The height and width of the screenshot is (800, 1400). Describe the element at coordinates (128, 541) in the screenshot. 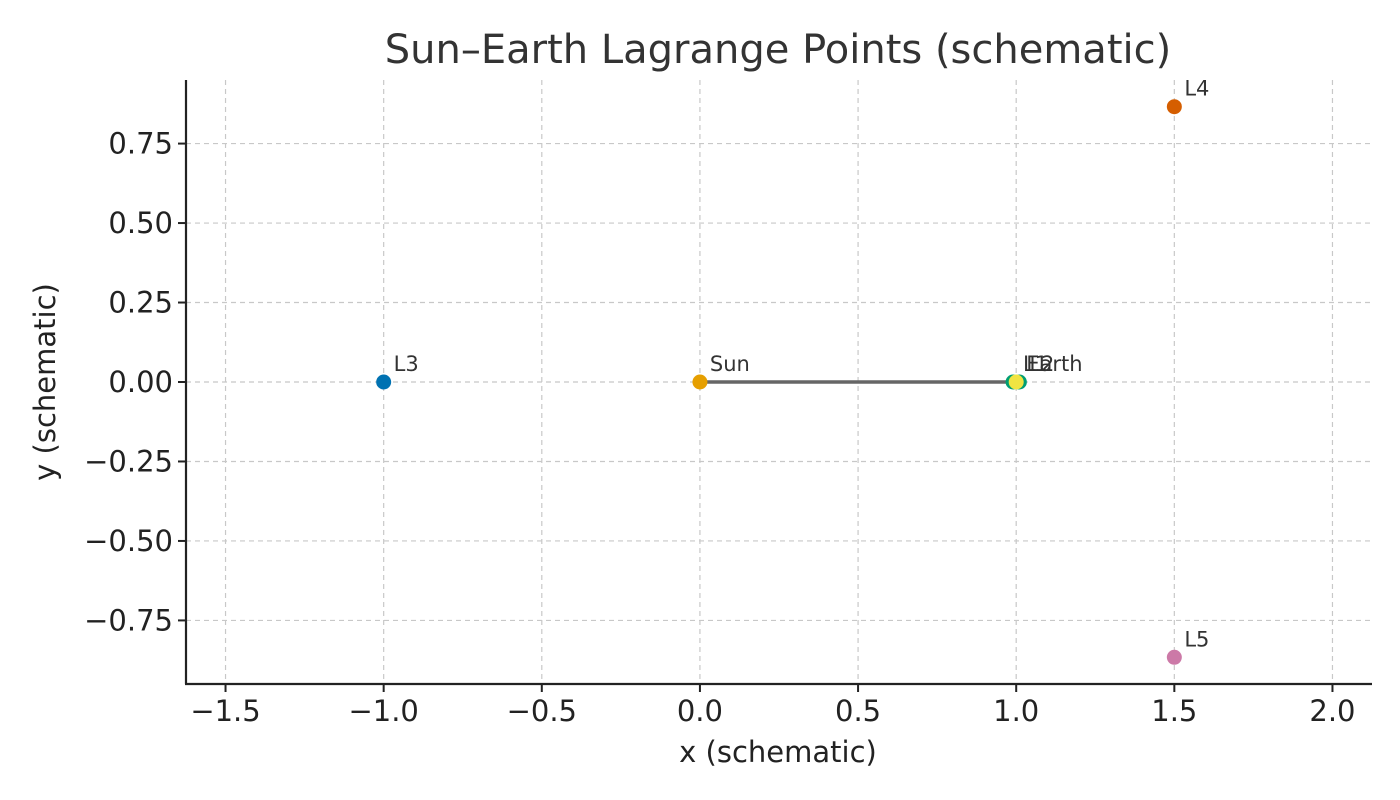

I see `y-tick-label: −0.50` at that location.